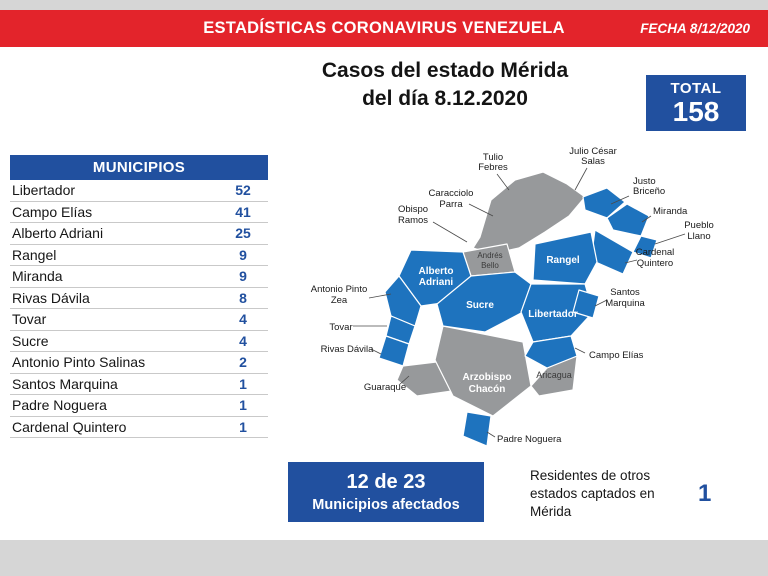 The height and width of the screenshot is (576, 768). Describe the element at coordinates (413, 209) in the screenshot. I see `map-label-line: Obispo` at that location.